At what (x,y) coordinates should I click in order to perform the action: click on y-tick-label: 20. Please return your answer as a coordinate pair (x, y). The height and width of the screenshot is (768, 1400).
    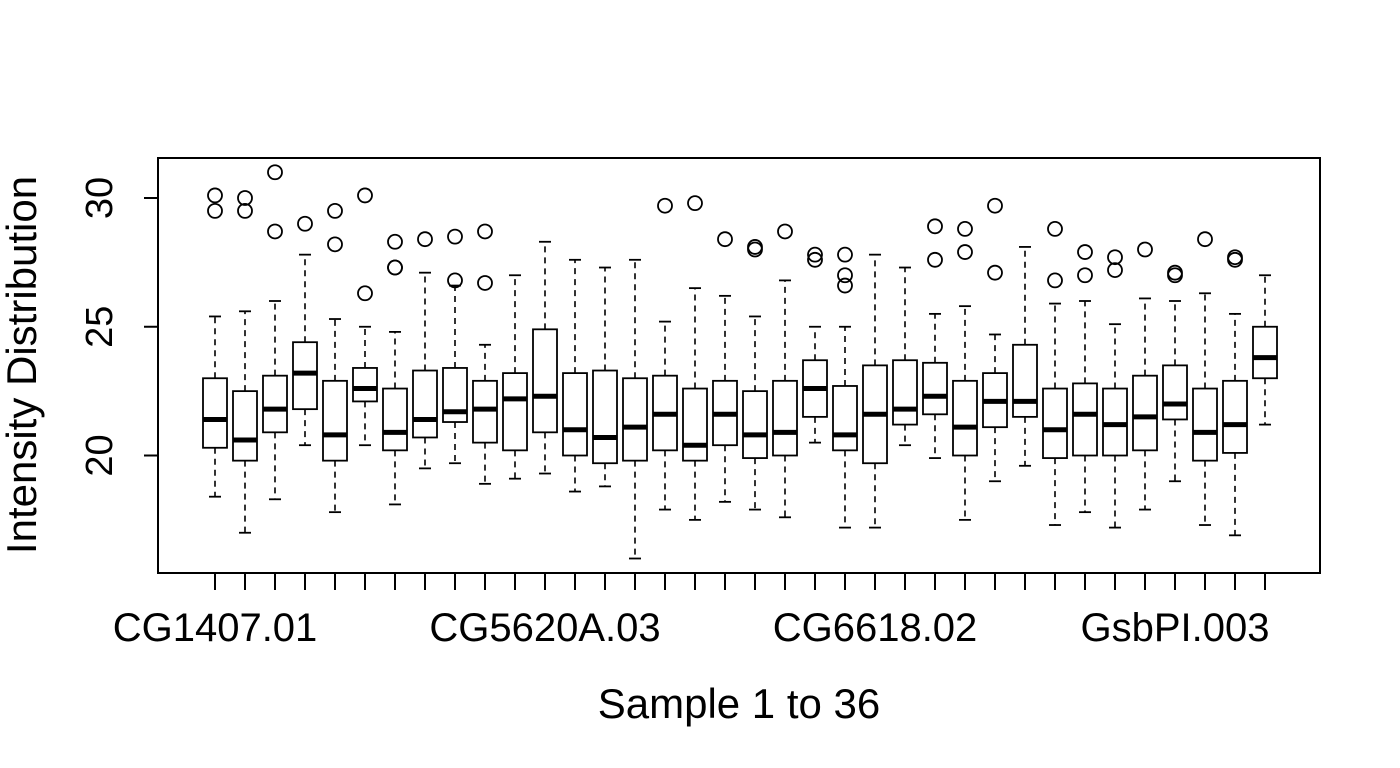
    Looking at the image, I should click on (100, 455).